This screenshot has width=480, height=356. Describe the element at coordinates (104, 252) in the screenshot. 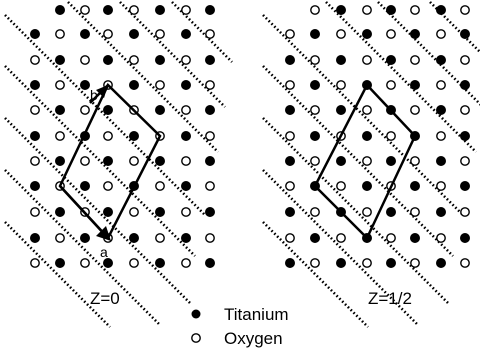

I see `vector-a-label: a` at that location.